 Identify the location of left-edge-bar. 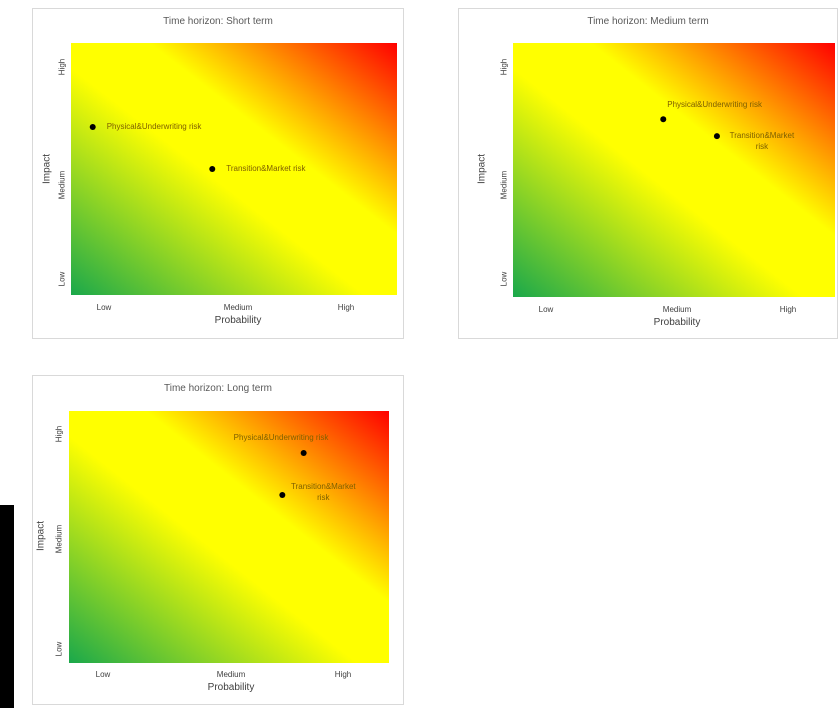
(7, 606).